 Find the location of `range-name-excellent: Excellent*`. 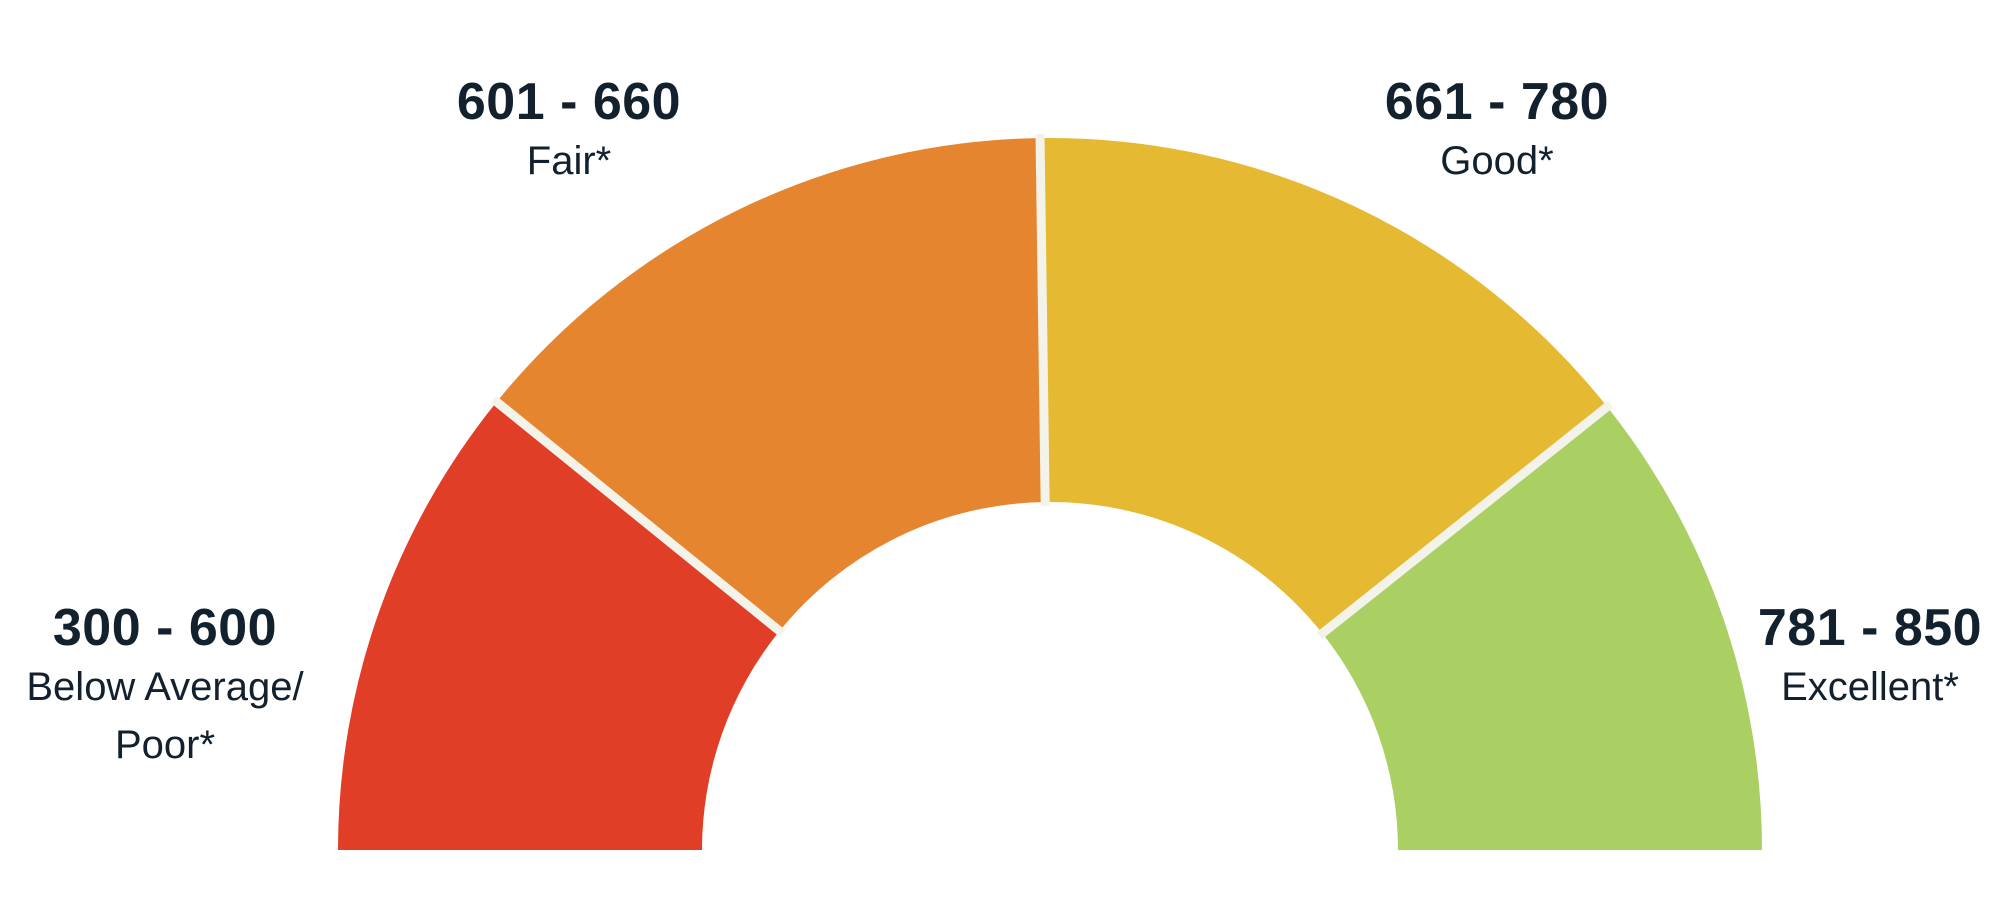

range-name-excellent: Excellent* is located at coordinates (1870, 687).